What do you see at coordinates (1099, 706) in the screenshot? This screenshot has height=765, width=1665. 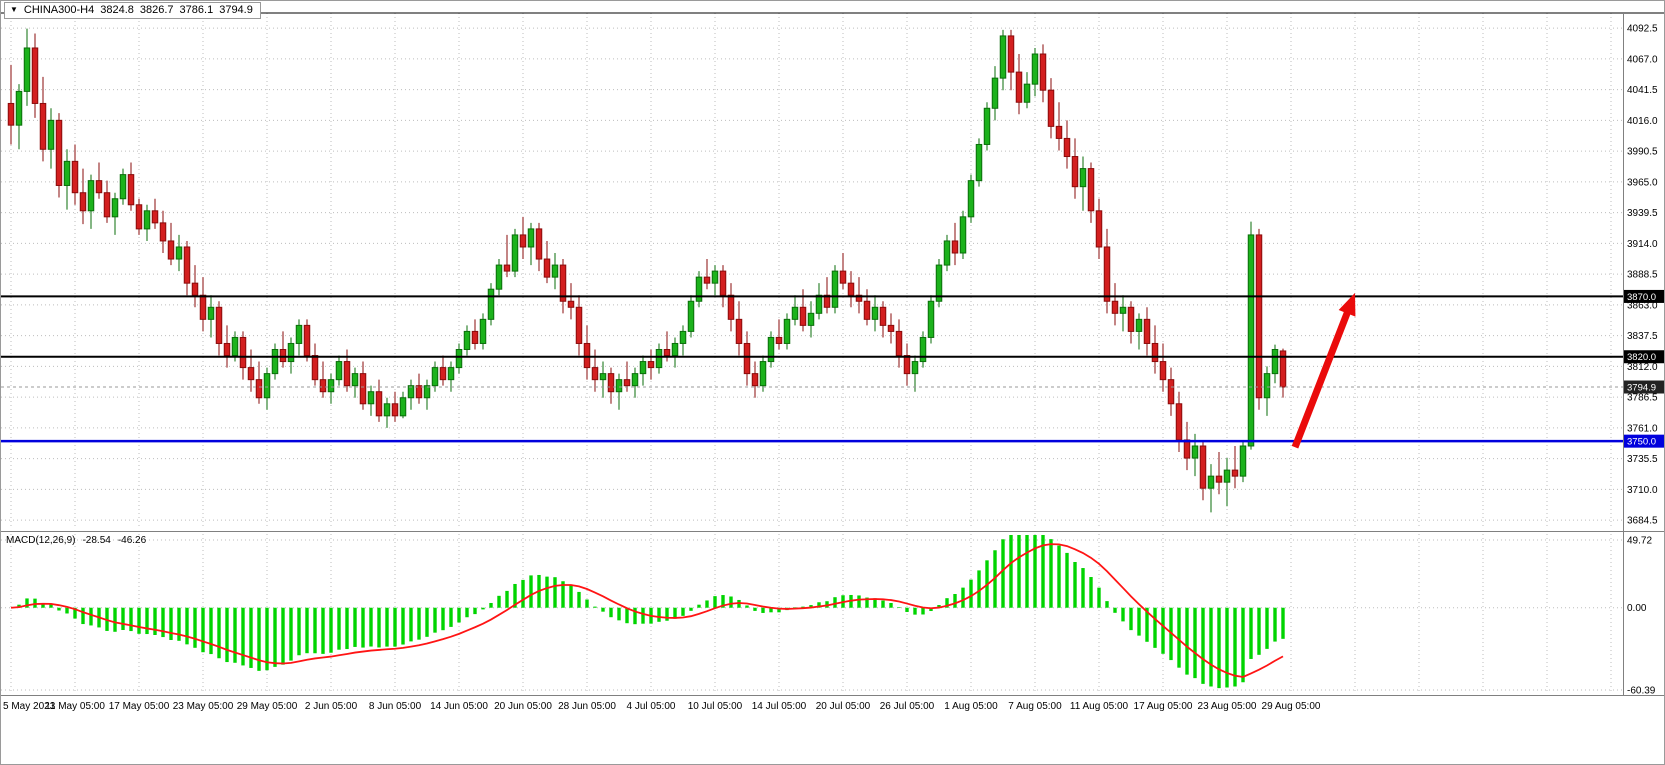 I see `time-axis-label: 11 Aug 05:00` at bounding box center [1099, 706].